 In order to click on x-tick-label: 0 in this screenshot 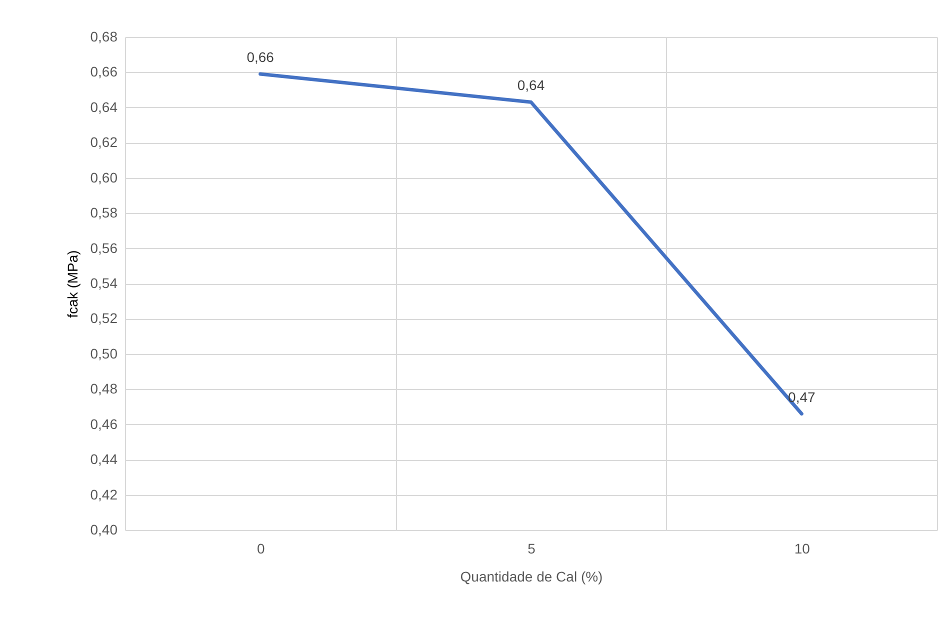, I will do `click(260, 548)`.